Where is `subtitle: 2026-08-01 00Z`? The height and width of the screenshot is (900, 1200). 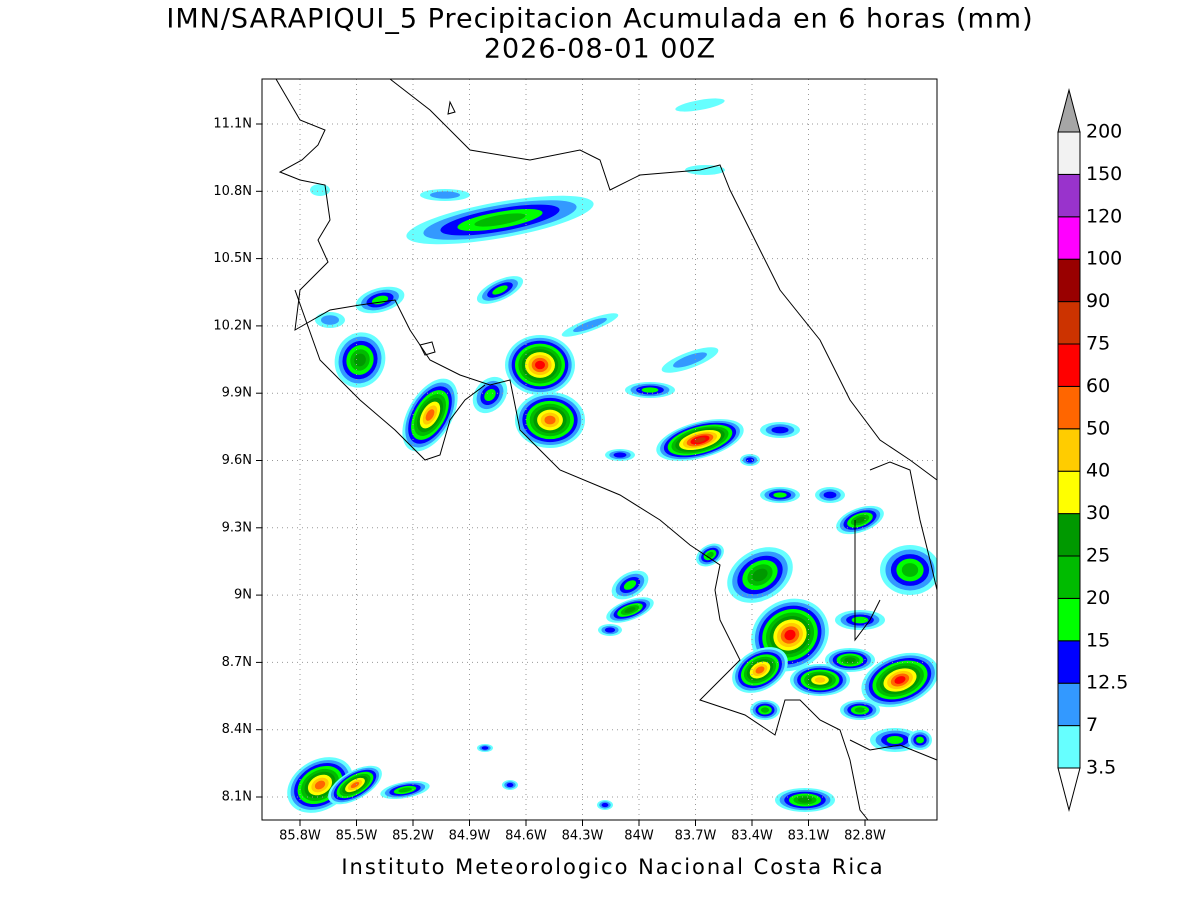
subtitle: 2026-08-01 00Z is located at coordinates (600, 49).